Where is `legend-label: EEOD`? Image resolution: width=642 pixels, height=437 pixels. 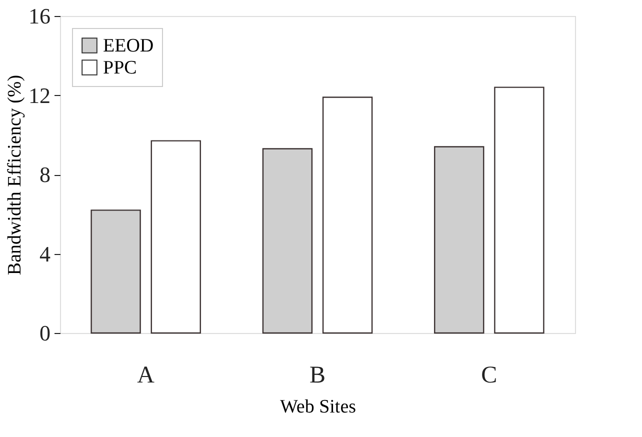 legend-label: EEOD is located at coordinates (128, 46).